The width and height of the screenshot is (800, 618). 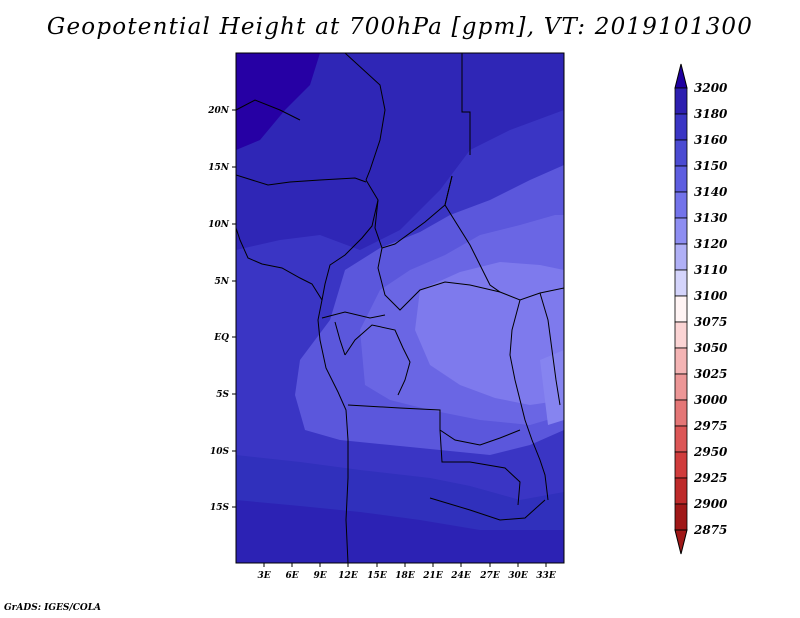 What do you see at coordinates (711, 348) in the screenshot?
I see `colorbar-label: 3050` at bounding box center [711, 348].